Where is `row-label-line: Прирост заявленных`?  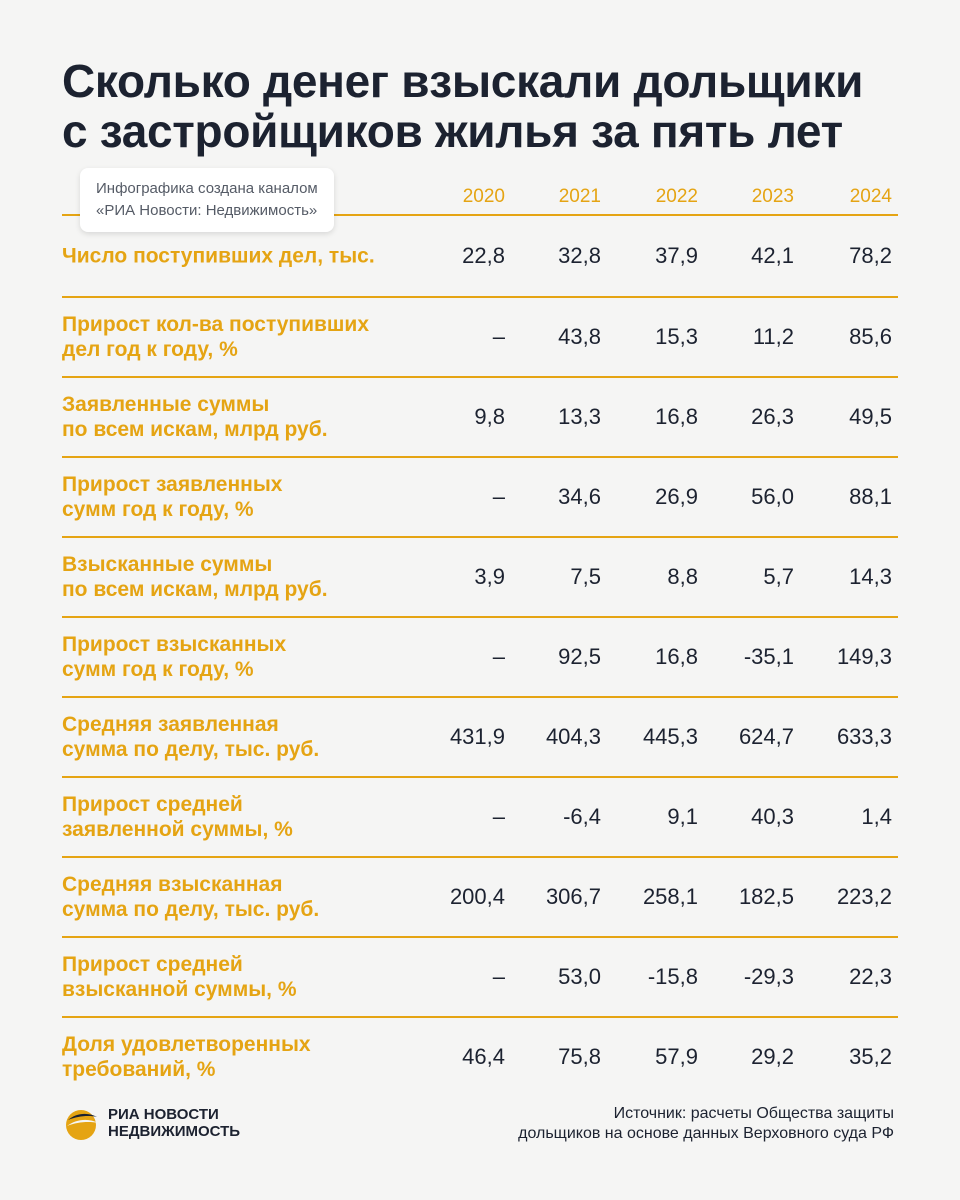
row-label-line: Прирост заявленных is located at coordinates (172, 484).